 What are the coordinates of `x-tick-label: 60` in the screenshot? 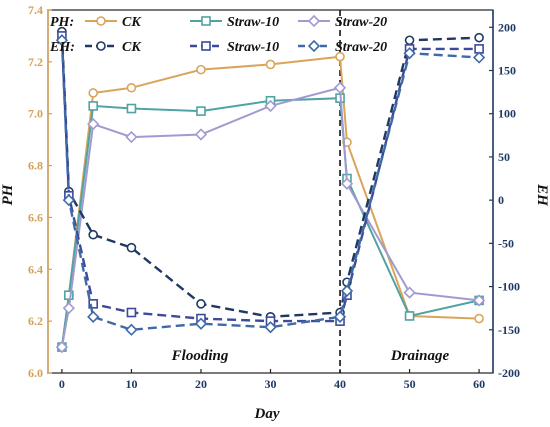 It's located at (479, 384).